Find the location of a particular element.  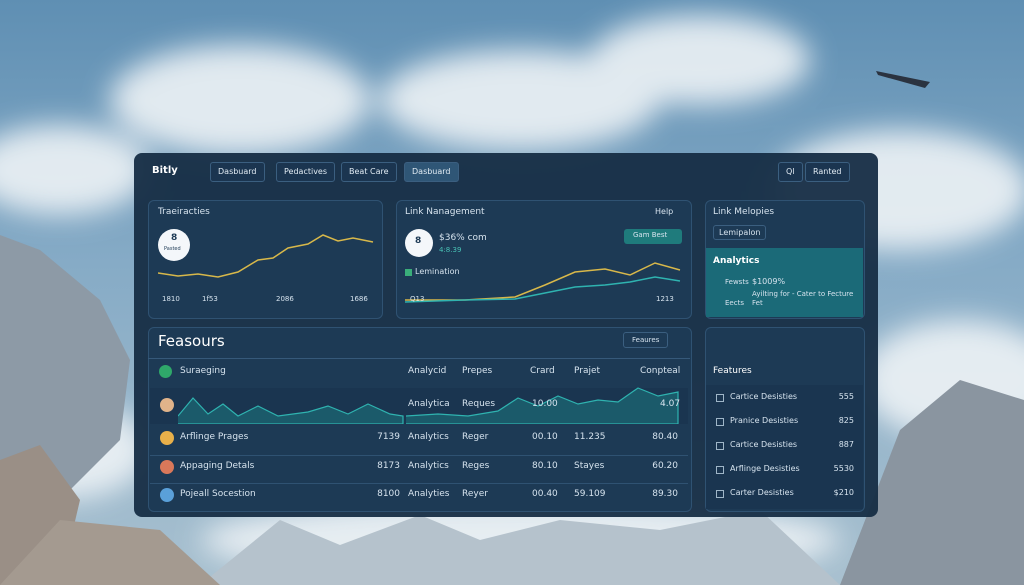

cell: Analyties is located at coordinates (429, 494).